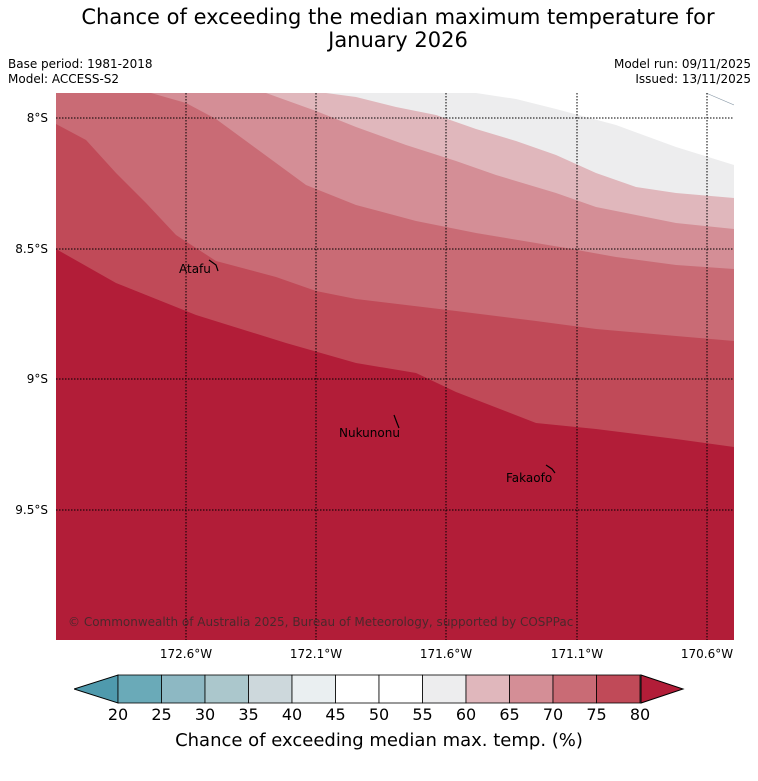  What do you see at coordinates (550, 469) in the screenshot?
I see `fakaofo-coastline` at bounding box center [550, 469].